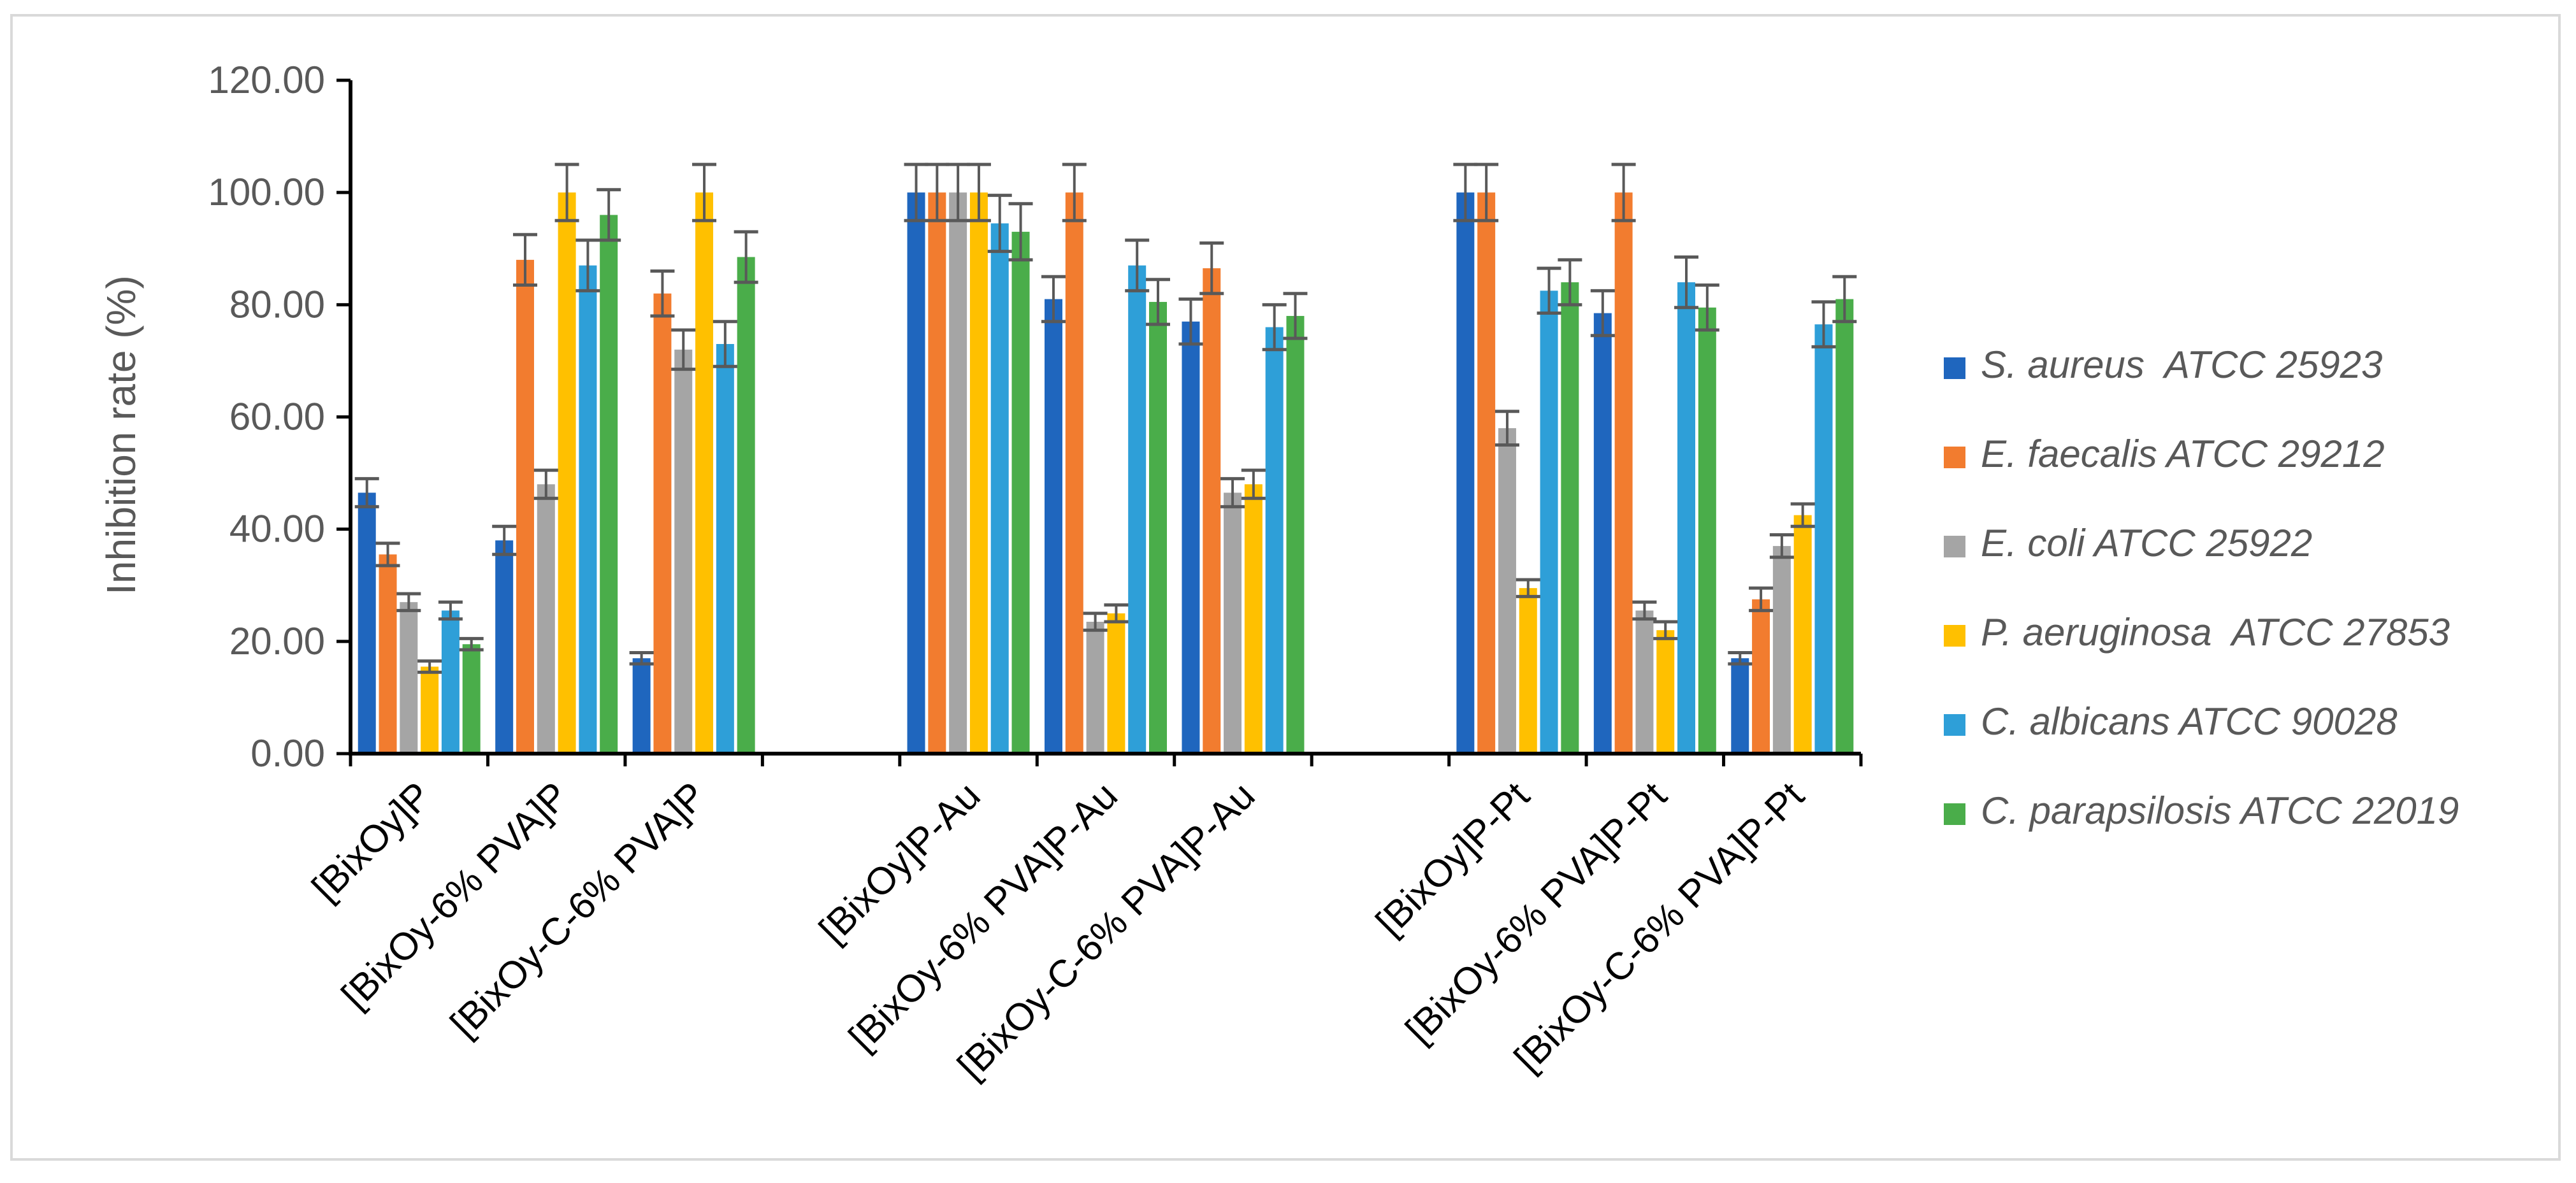 Image resolution: width=2576 pixels, height=1183 pixels. What do you see at coordinates (1295, 534) in the screenshot?
I see `bar-s5-c6` at bounding box center [1295, 534].